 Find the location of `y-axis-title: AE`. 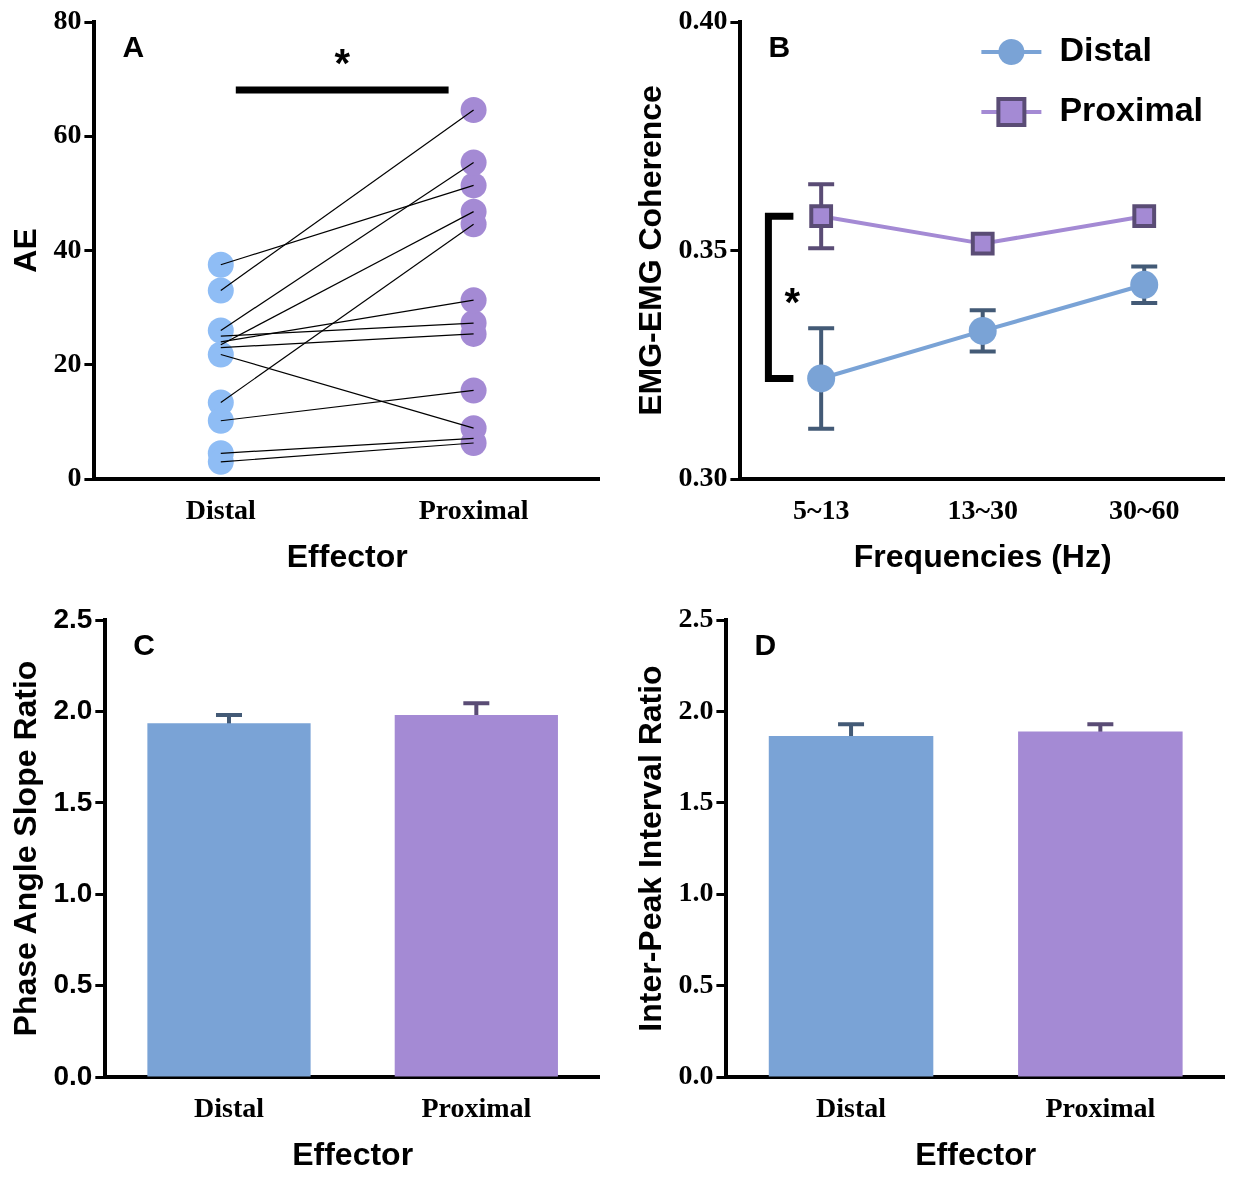

y-axis-title: AE is located at coordinates (25, 250).